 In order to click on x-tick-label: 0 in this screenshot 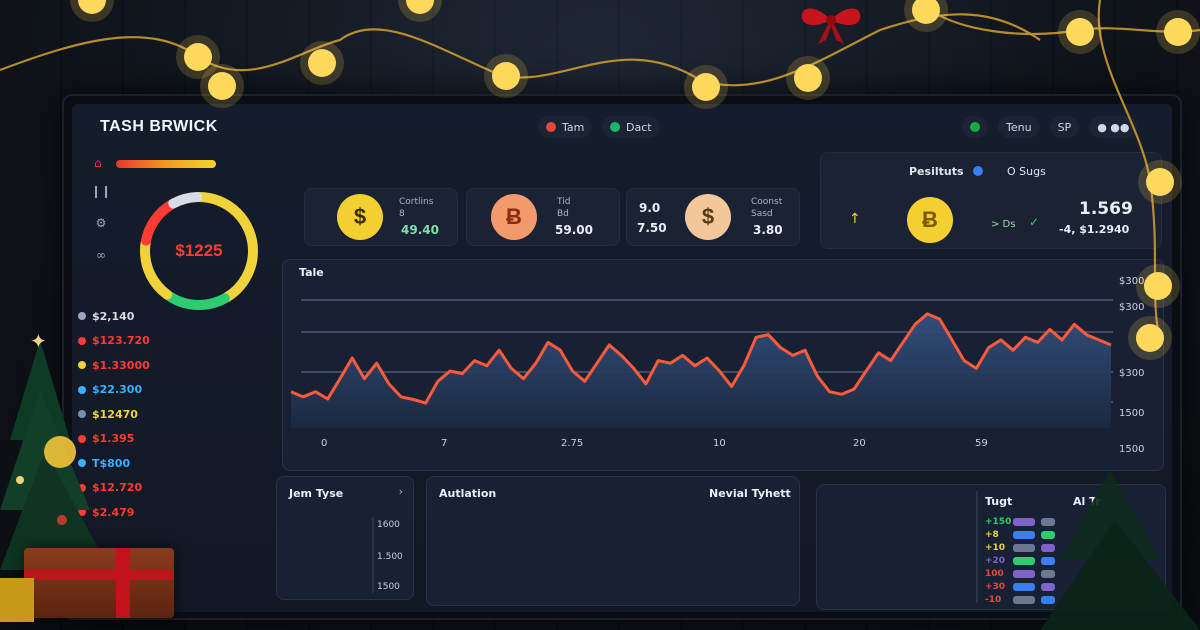, I will do `click(324, 443)`.